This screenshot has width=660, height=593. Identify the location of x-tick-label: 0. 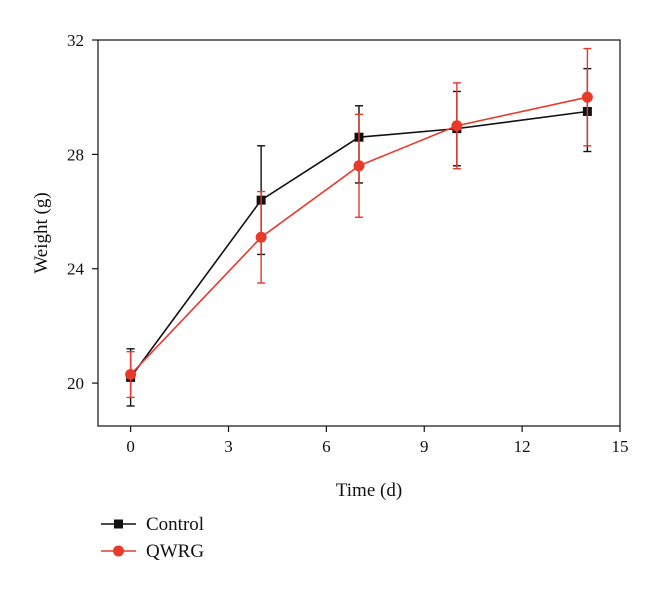
(130, 446).